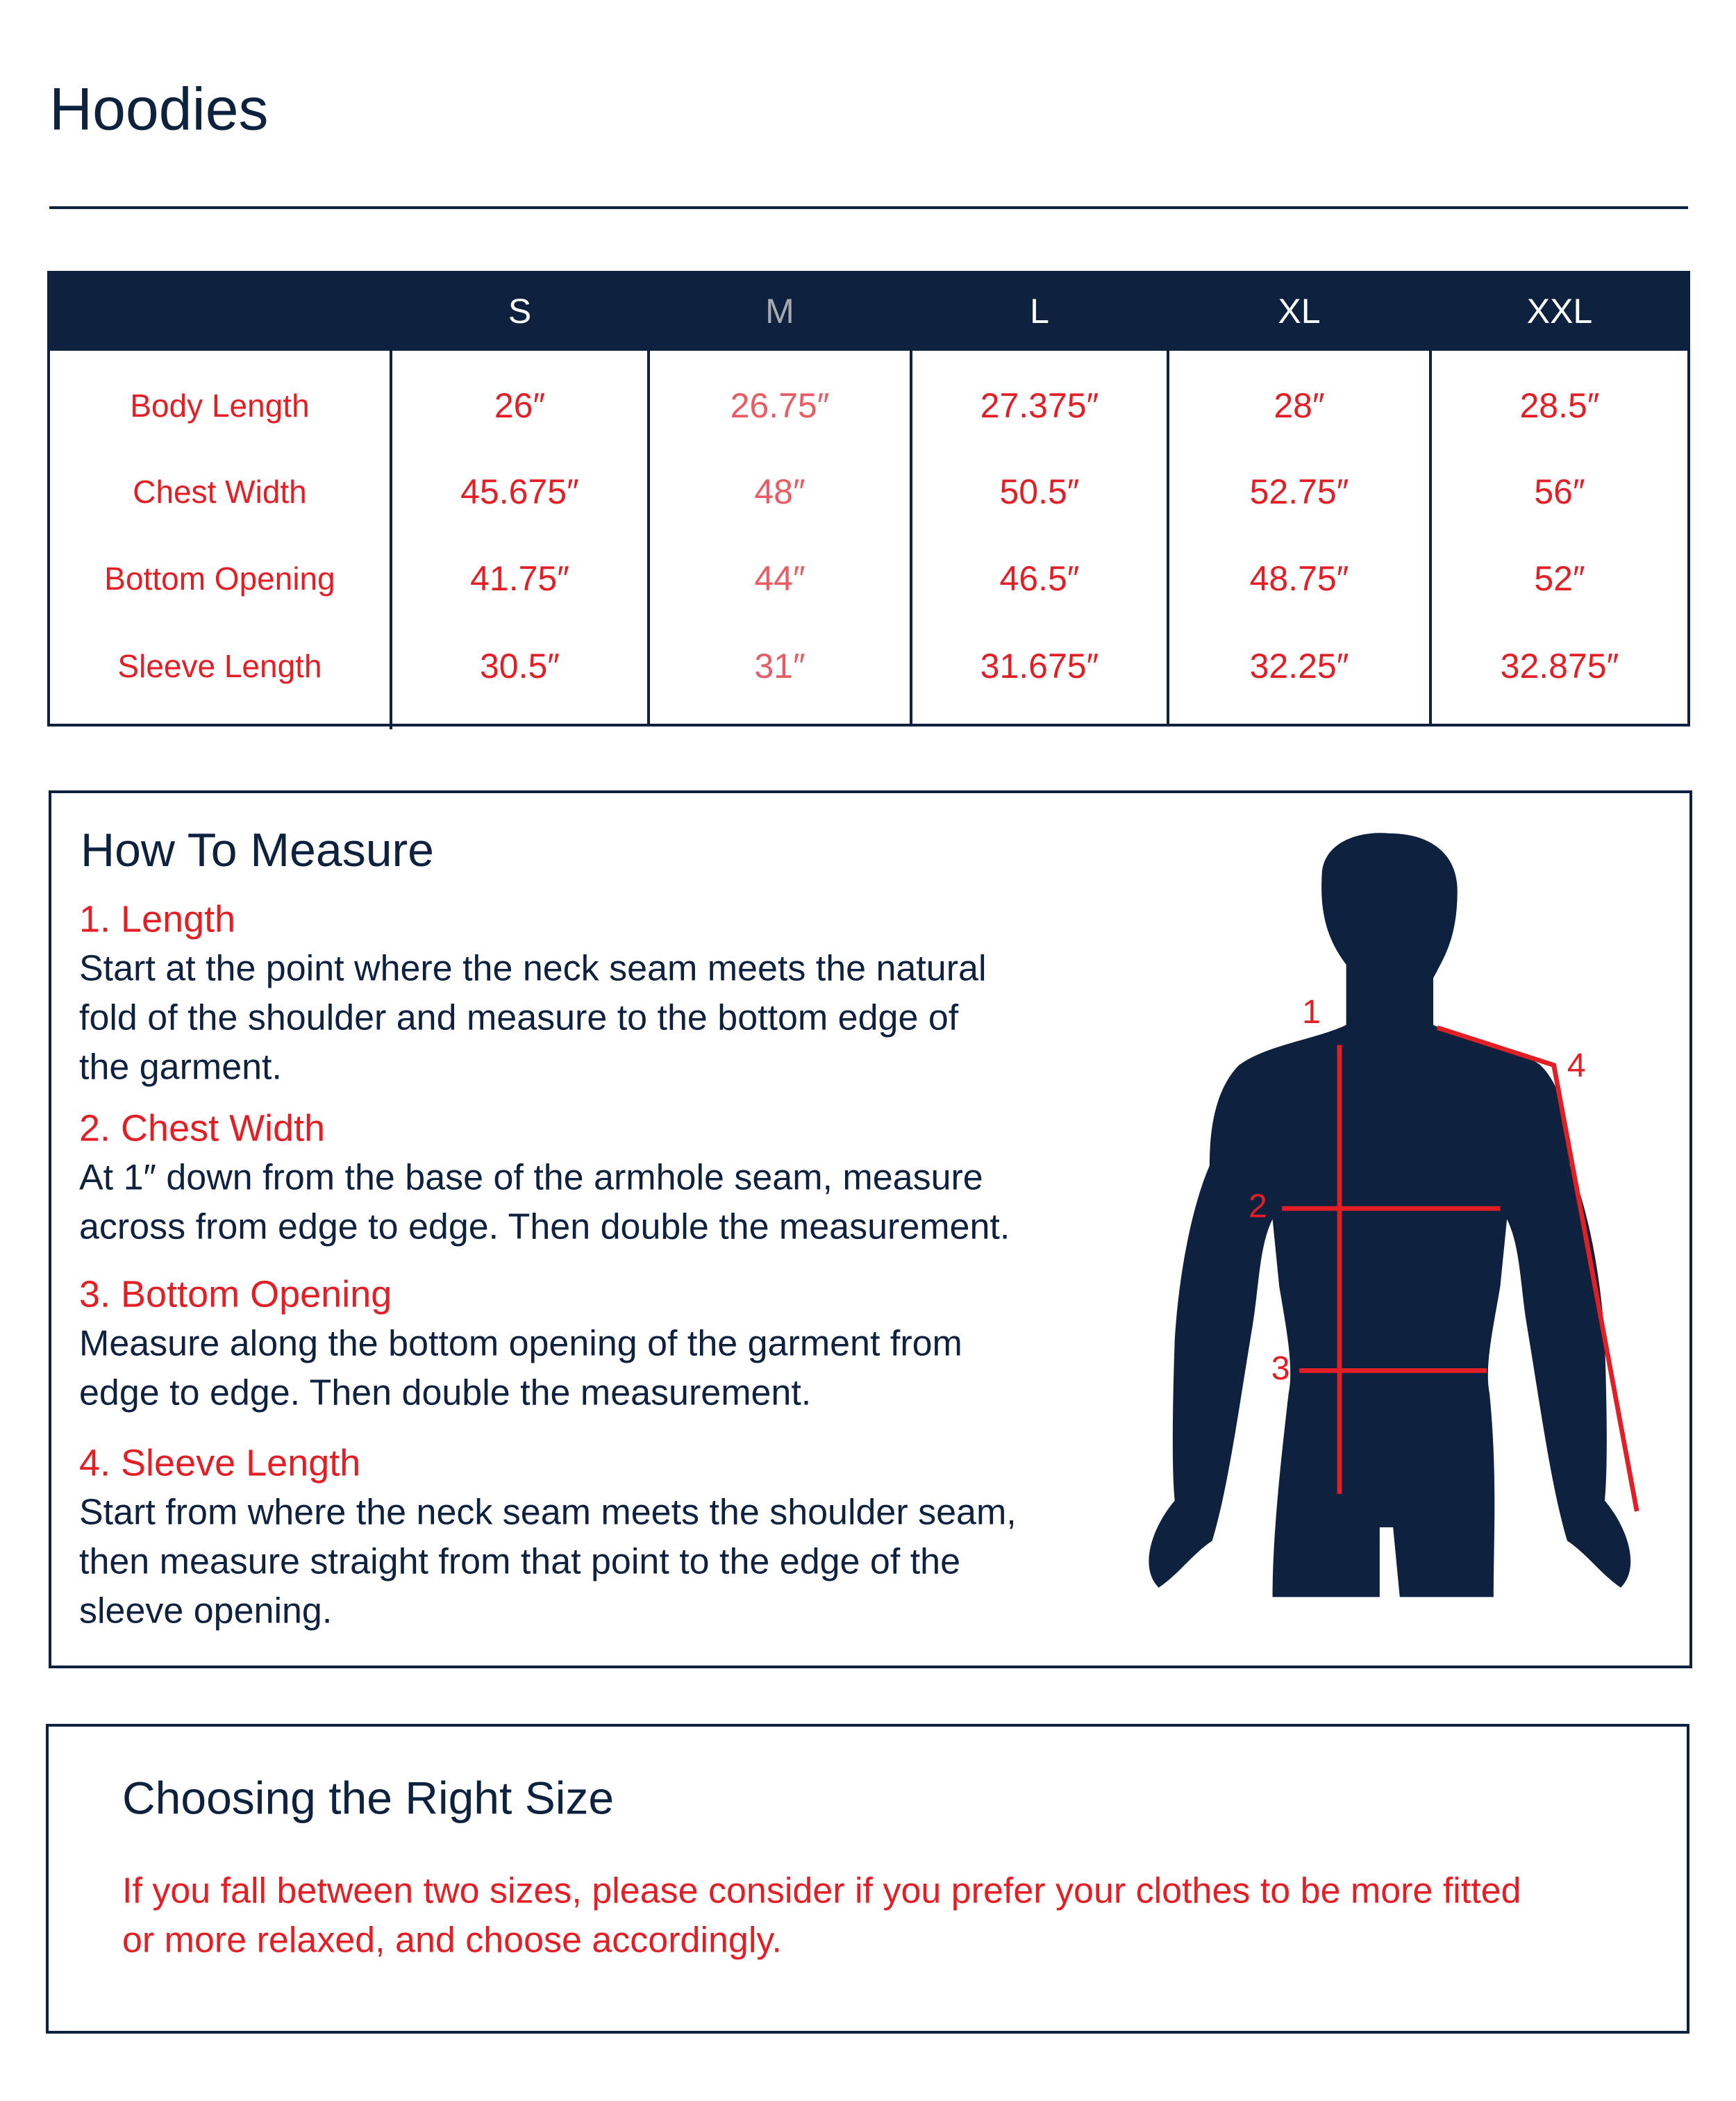 The height and width of the screenshot is (2101, 1736). Describe the element at coordinates (159, 109) in the screenshot. I see `page-title: Hoodies` at that location.